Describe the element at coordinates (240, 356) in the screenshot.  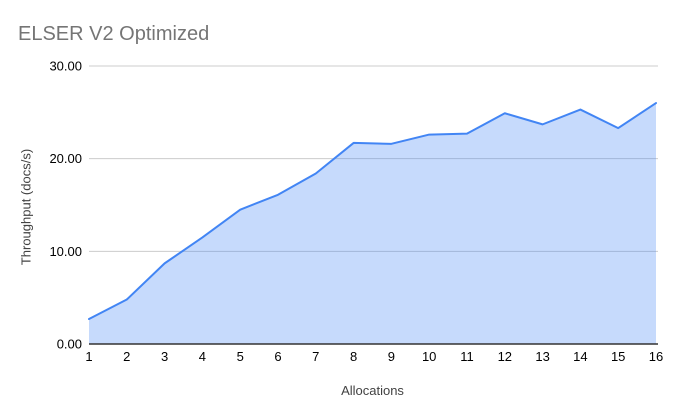
I see `x-axis-tick-label: 5` at that location.